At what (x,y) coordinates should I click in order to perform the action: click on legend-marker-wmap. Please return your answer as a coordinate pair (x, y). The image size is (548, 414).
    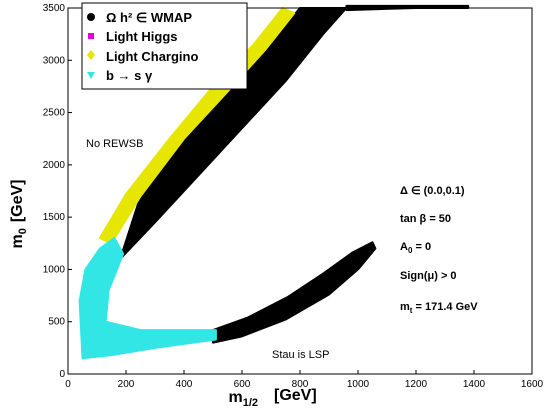
    Looking at the image, I should click on (91, 17).